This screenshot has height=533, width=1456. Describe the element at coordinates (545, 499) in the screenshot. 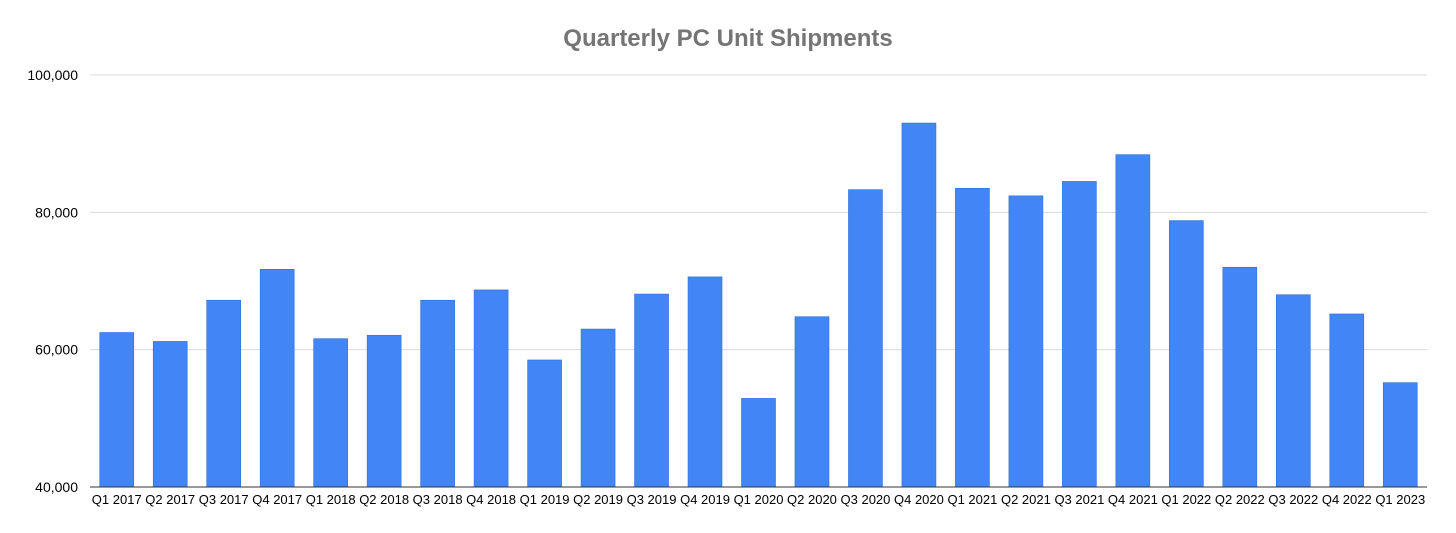

I see `x-category-label: Q1 2019` at that location.